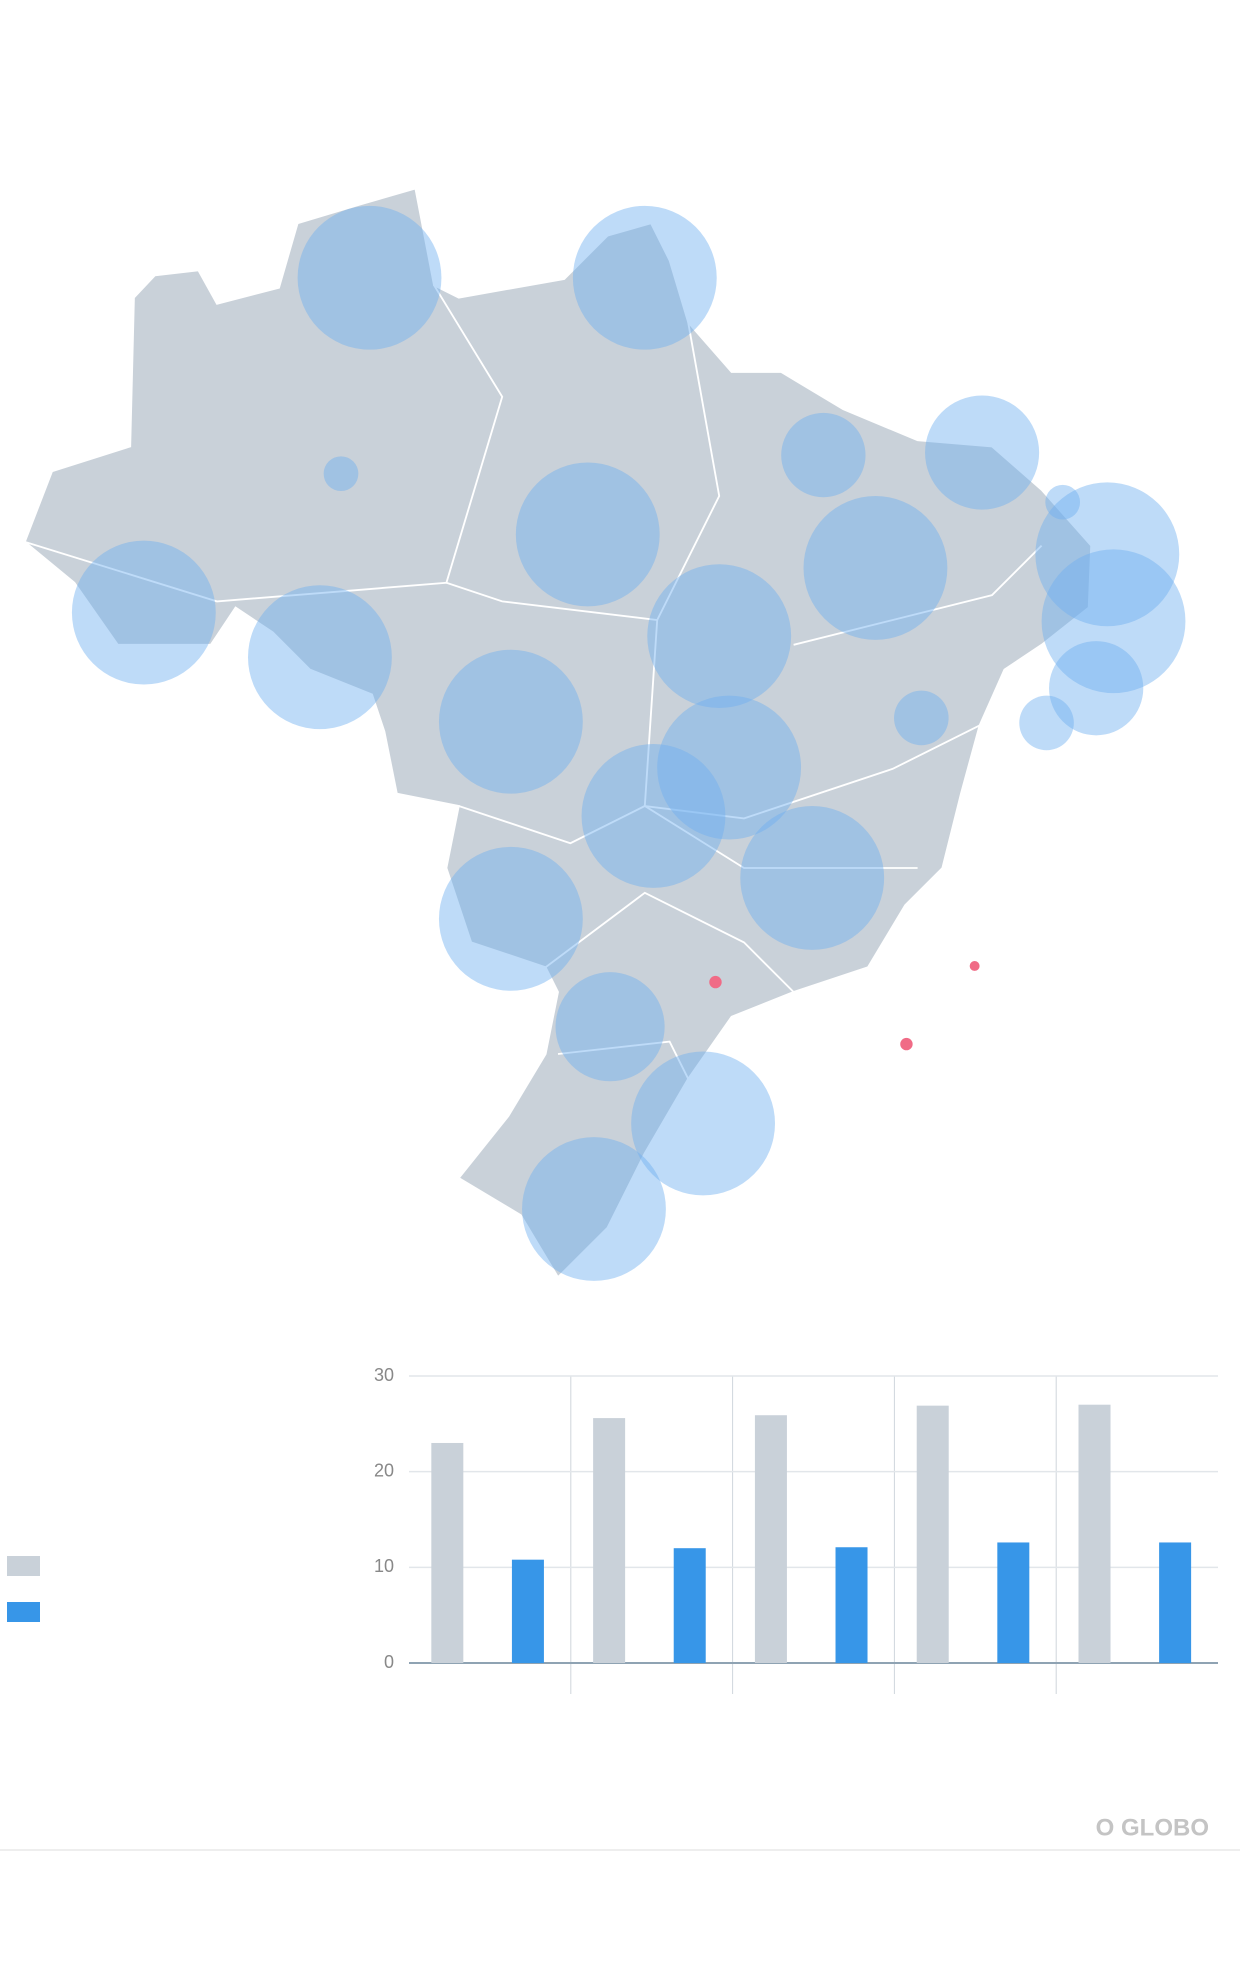 This screenshot has height=1985, width=1240. Describe the element at coordinates (384, 1470) in the screenshot. I see `y-tick-label: 20` at that location.